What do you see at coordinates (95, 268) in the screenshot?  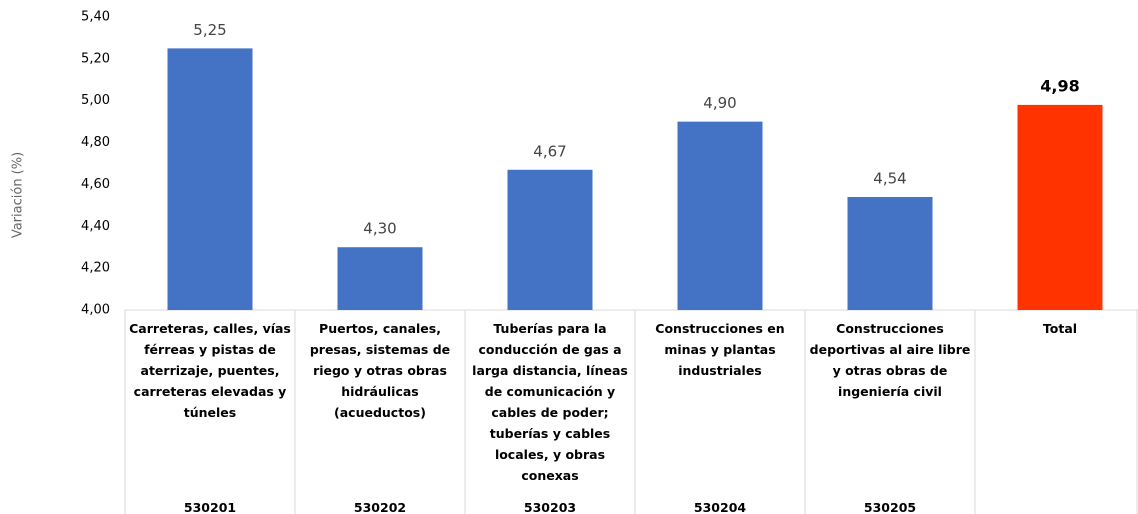 I see `y-tick-label: 4,20` at bounding box center [95, 268].